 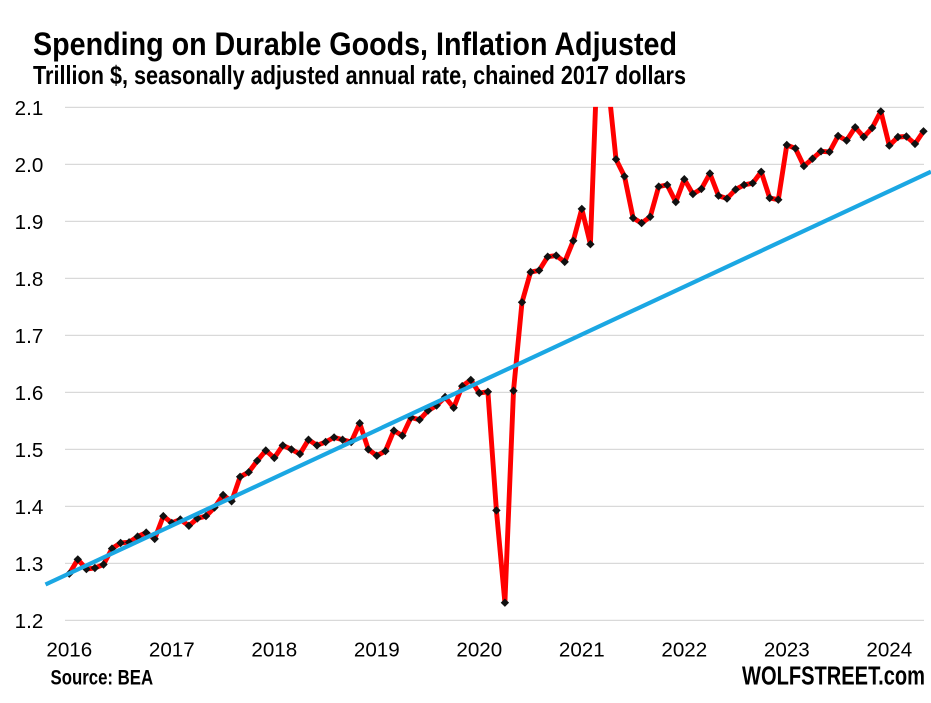 What do you see at coordinates (29, 393) in the screenshot?
I see `svg-text: 1.6` at bounding box center [29, 393].